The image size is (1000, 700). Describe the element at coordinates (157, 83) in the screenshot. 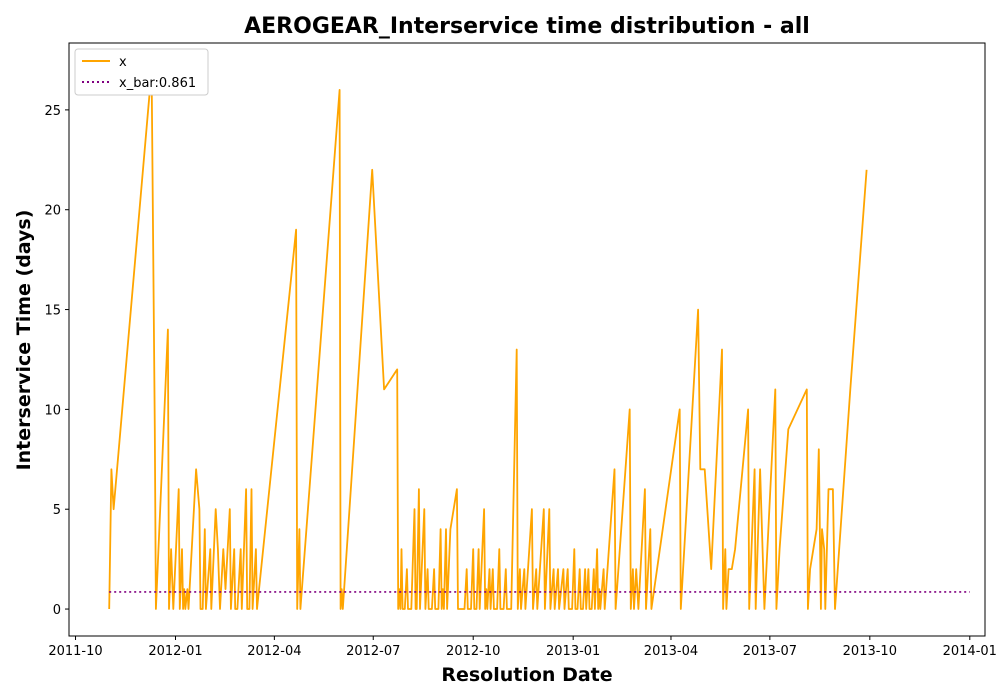

I see `legend-label-x-bar: x_bar:0.861` at that location.